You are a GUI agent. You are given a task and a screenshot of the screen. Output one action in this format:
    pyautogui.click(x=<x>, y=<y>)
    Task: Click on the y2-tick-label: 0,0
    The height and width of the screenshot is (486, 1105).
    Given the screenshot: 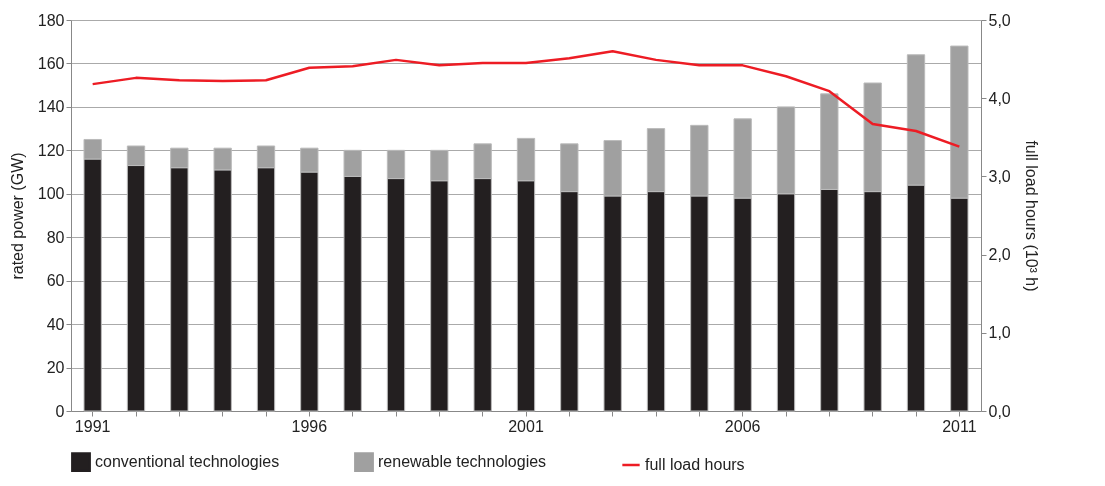 What is the action you would take?
    pyautogui.click(x=999, y=411)
    